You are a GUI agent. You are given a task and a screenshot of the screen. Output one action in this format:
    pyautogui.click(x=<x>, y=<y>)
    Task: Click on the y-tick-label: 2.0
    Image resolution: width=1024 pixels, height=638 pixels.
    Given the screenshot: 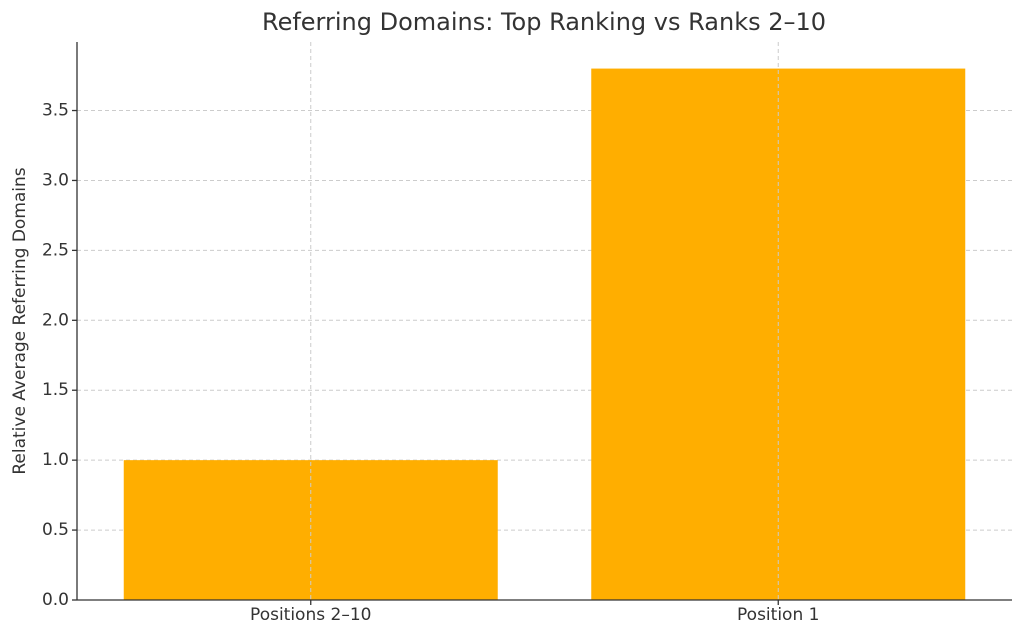 What is the action you would take?
    pyautogui.click(x=55, y=320)
    